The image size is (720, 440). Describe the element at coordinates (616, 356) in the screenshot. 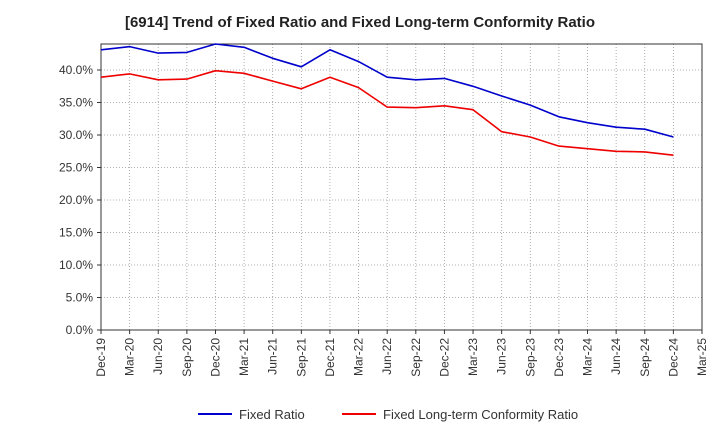

I see `x-tick-label: Jun-24` at that location.